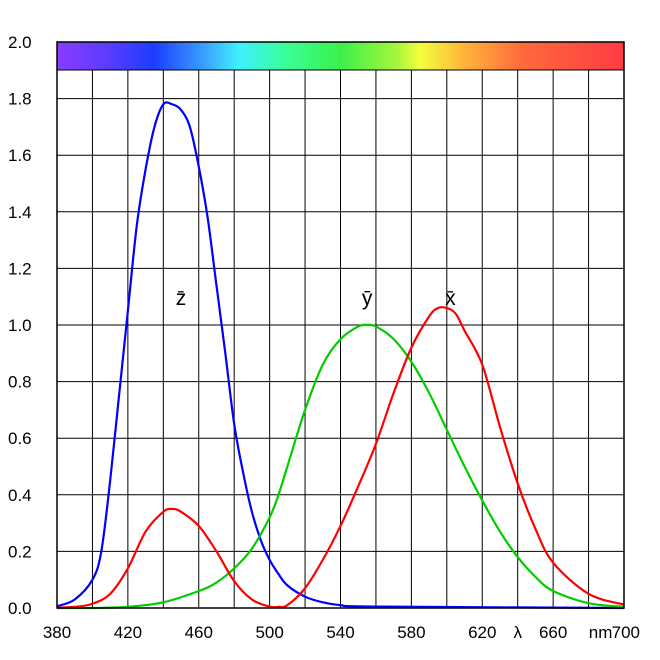 The image size is (660, 660). What do you see at coordinates (20, 99) in the screenshot?
I see `y-tick-label: 1.8` at bounding box center [20, 99].